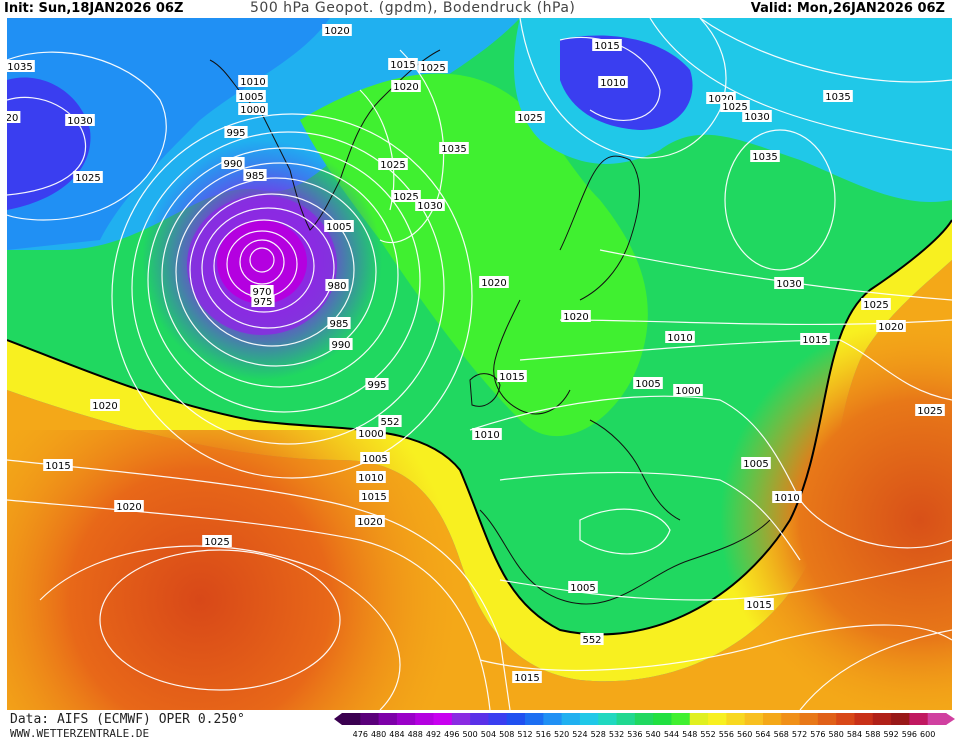 This screenshot has height=741, width=959. I want to click on legend-tick-label: 560, so click(744, 734).